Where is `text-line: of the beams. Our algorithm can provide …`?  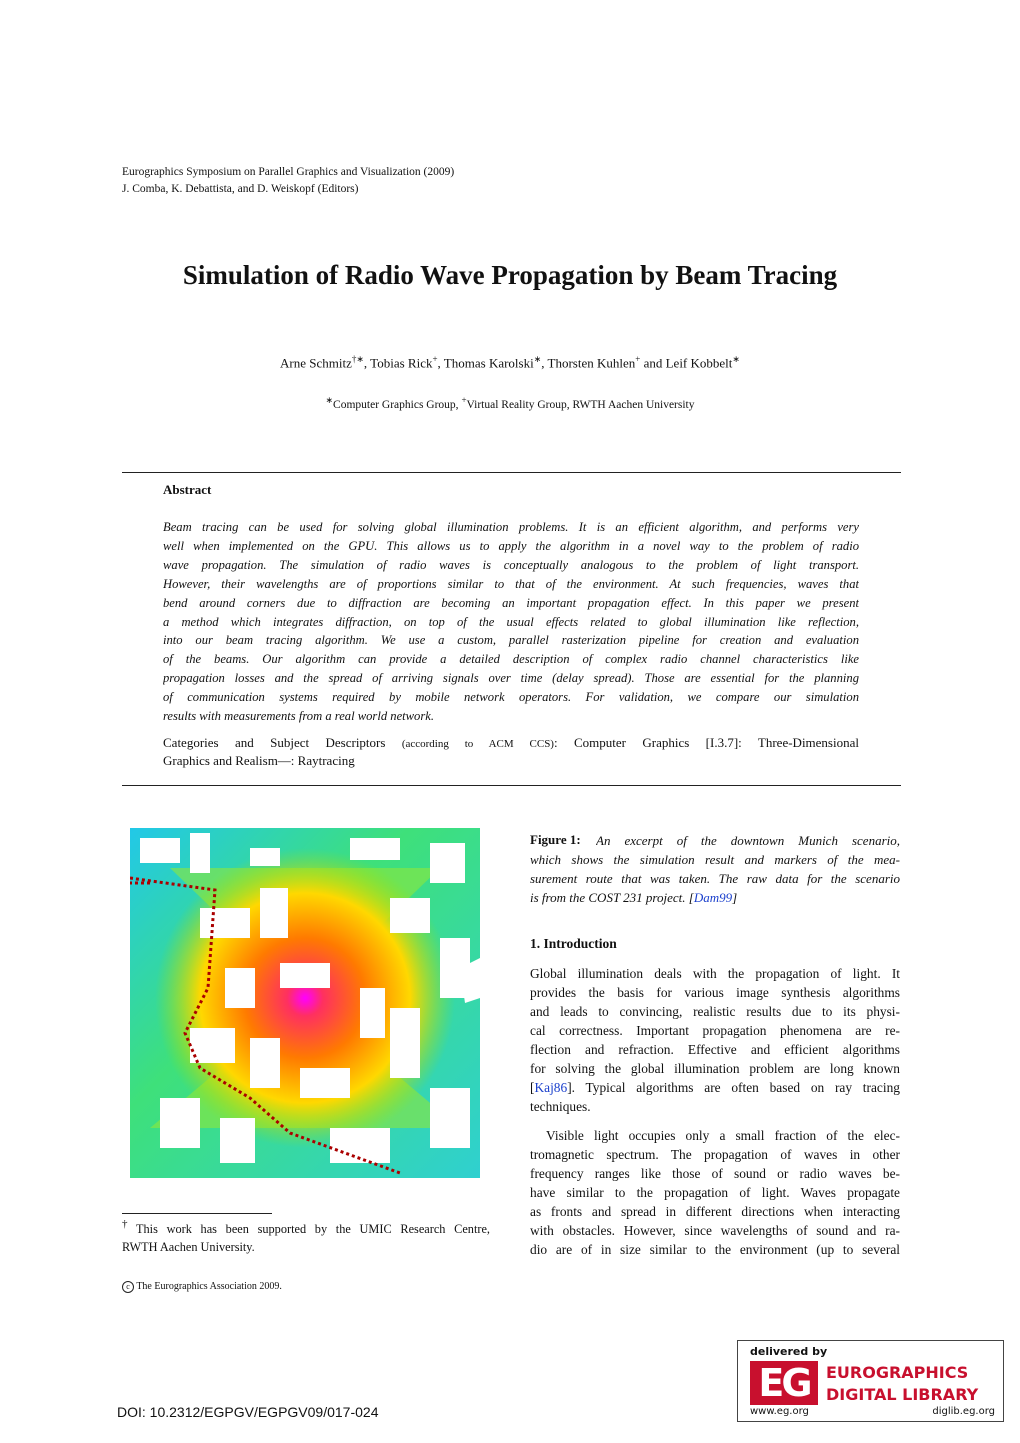
text-line: of the beams. Our algorithm can provide … is located at coordinates (511, 659).